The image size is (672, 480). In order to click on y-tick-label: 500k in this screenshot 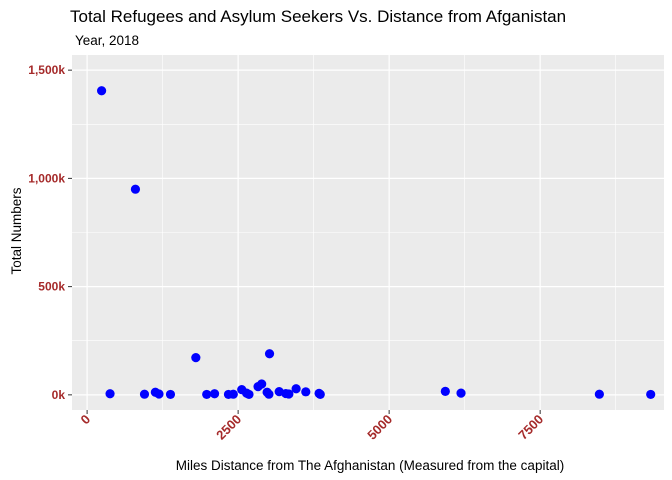, I will do `click(51, 287)`.